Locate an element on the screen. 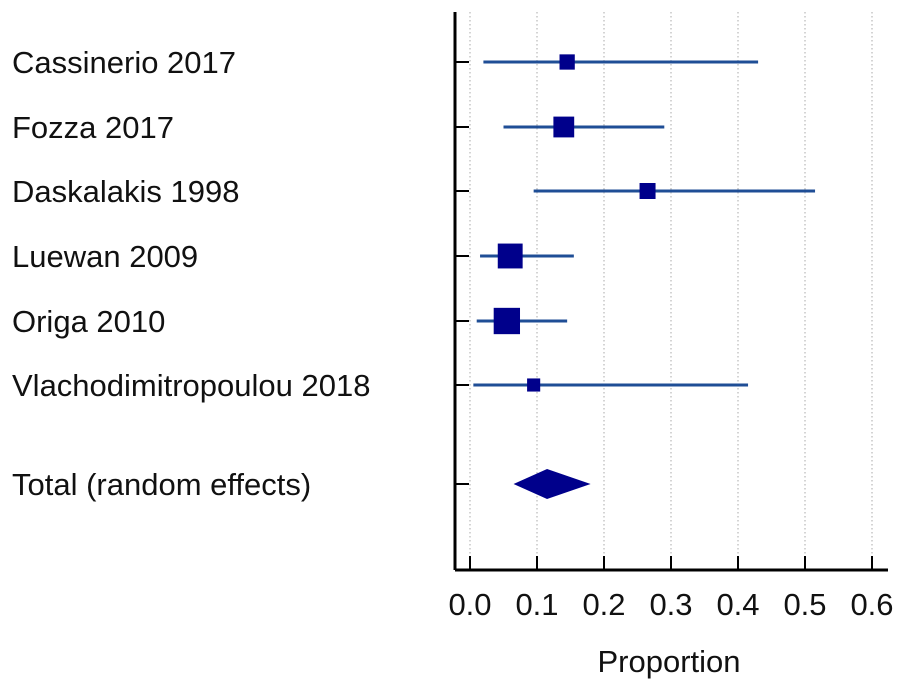 The image size is (898, 680). x-tick-label: 0.1 is located at coordinates (536, 604).